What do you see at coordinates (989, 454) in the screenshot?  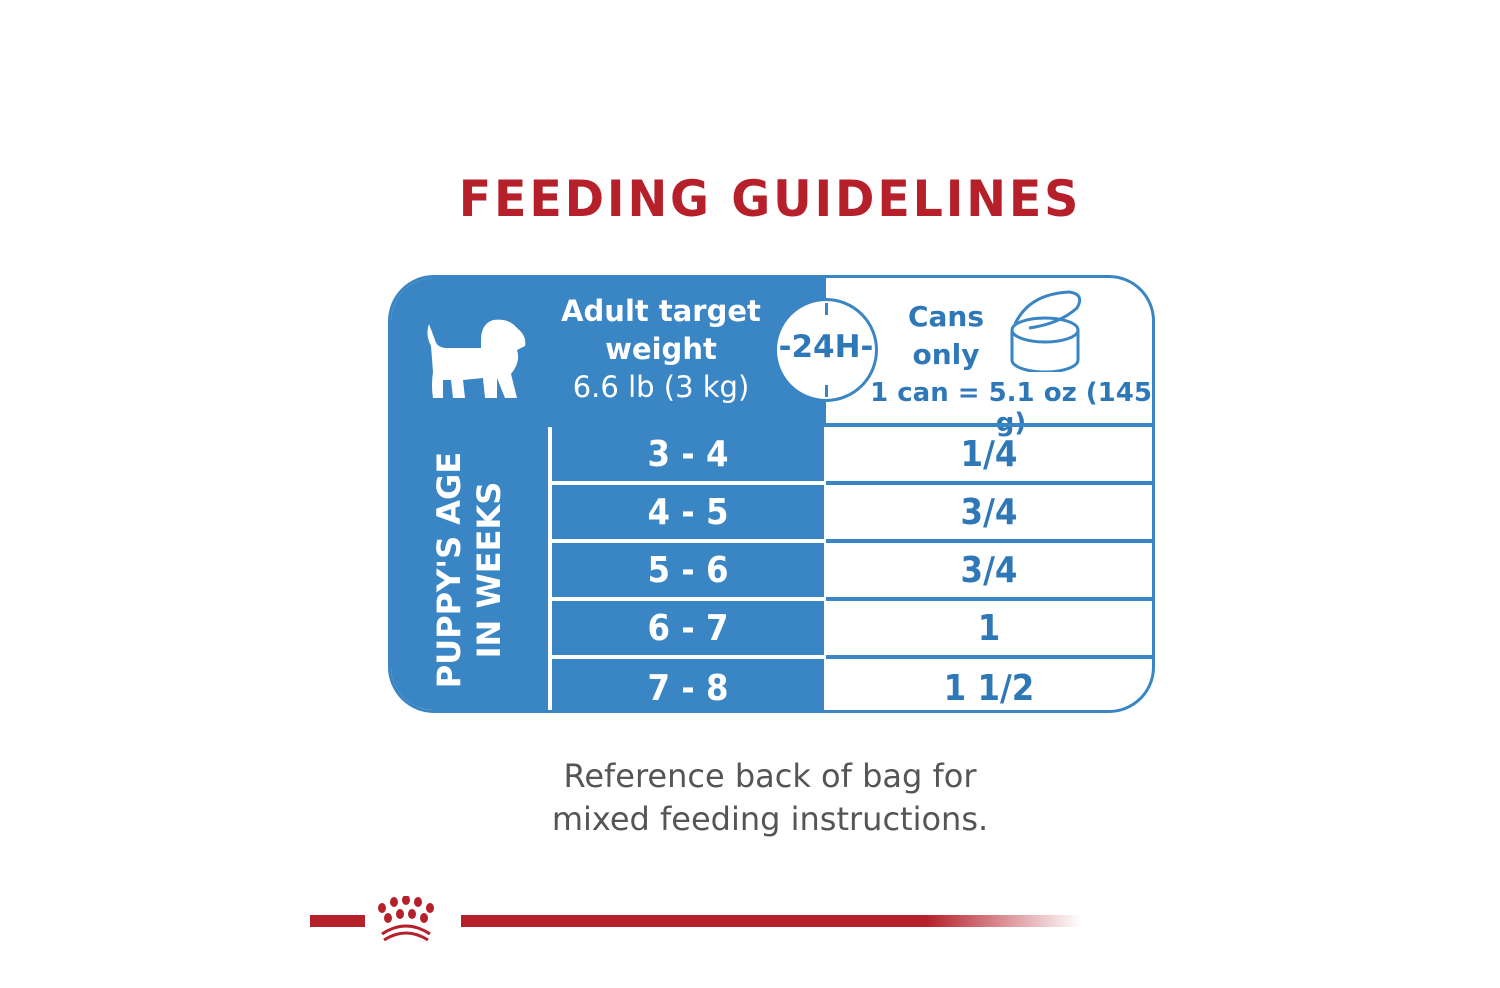 I see `amount-cell: 1/4` at bounding box center [989, 454].